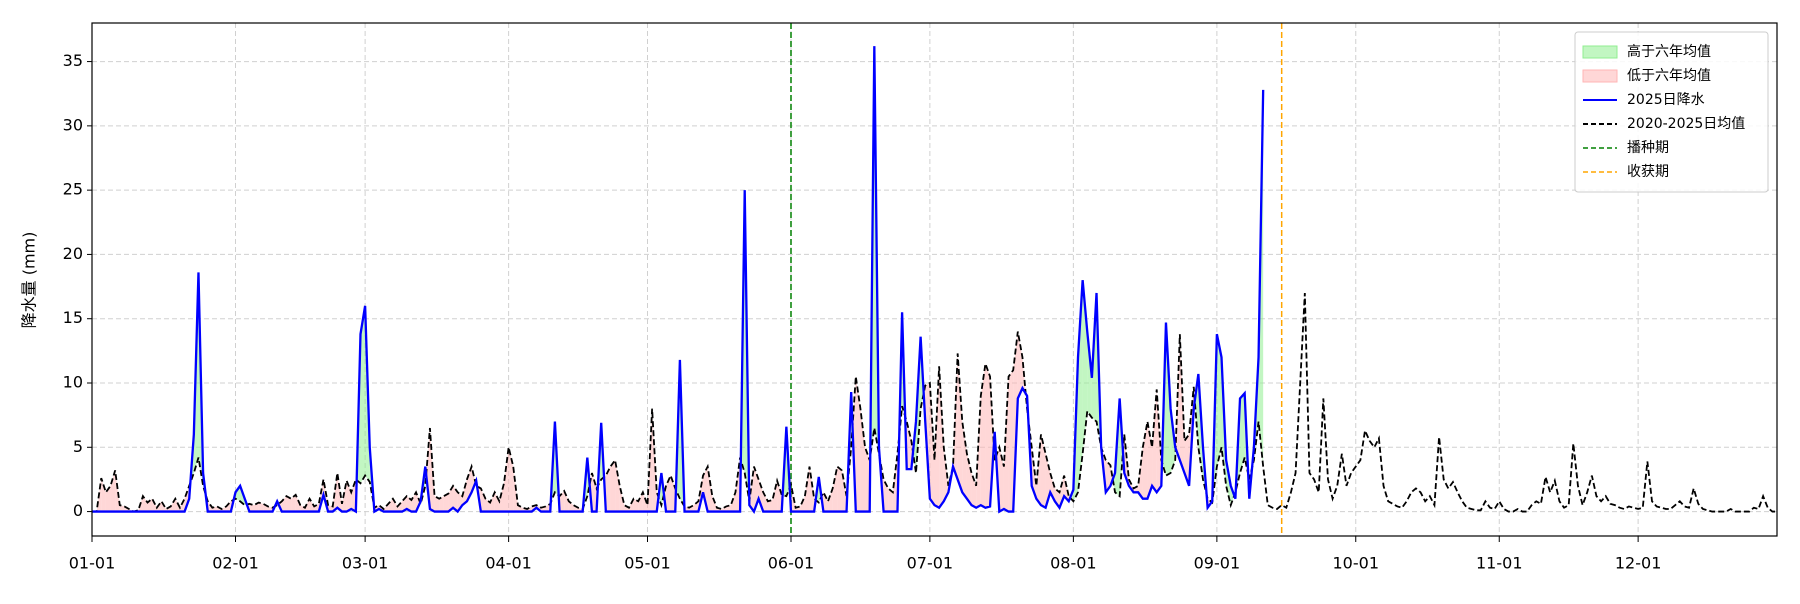  Describe the element at coordinates (73, 253) in the screenshot. I see `y-tick-label: 20` at that location.